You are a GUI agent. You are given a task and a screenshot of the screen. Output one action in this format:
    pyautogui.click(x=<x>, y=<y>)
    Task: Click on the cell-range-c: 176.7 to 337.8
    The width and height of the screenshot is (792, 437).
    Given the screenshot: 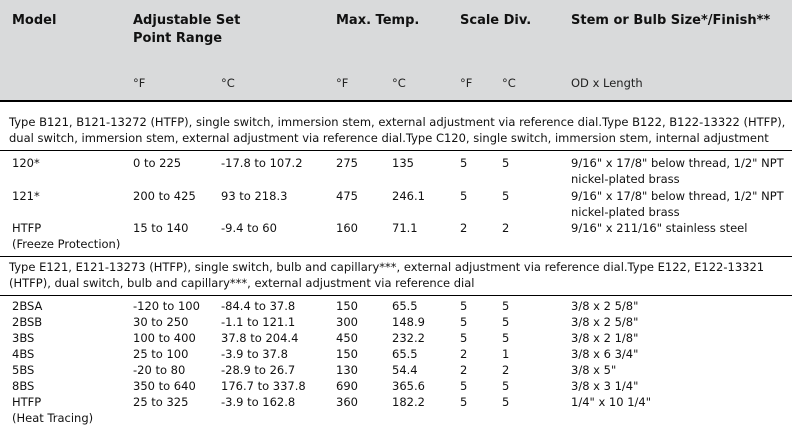 What is the action you would take?
    pyautogui.click(x=263, y=386)
    